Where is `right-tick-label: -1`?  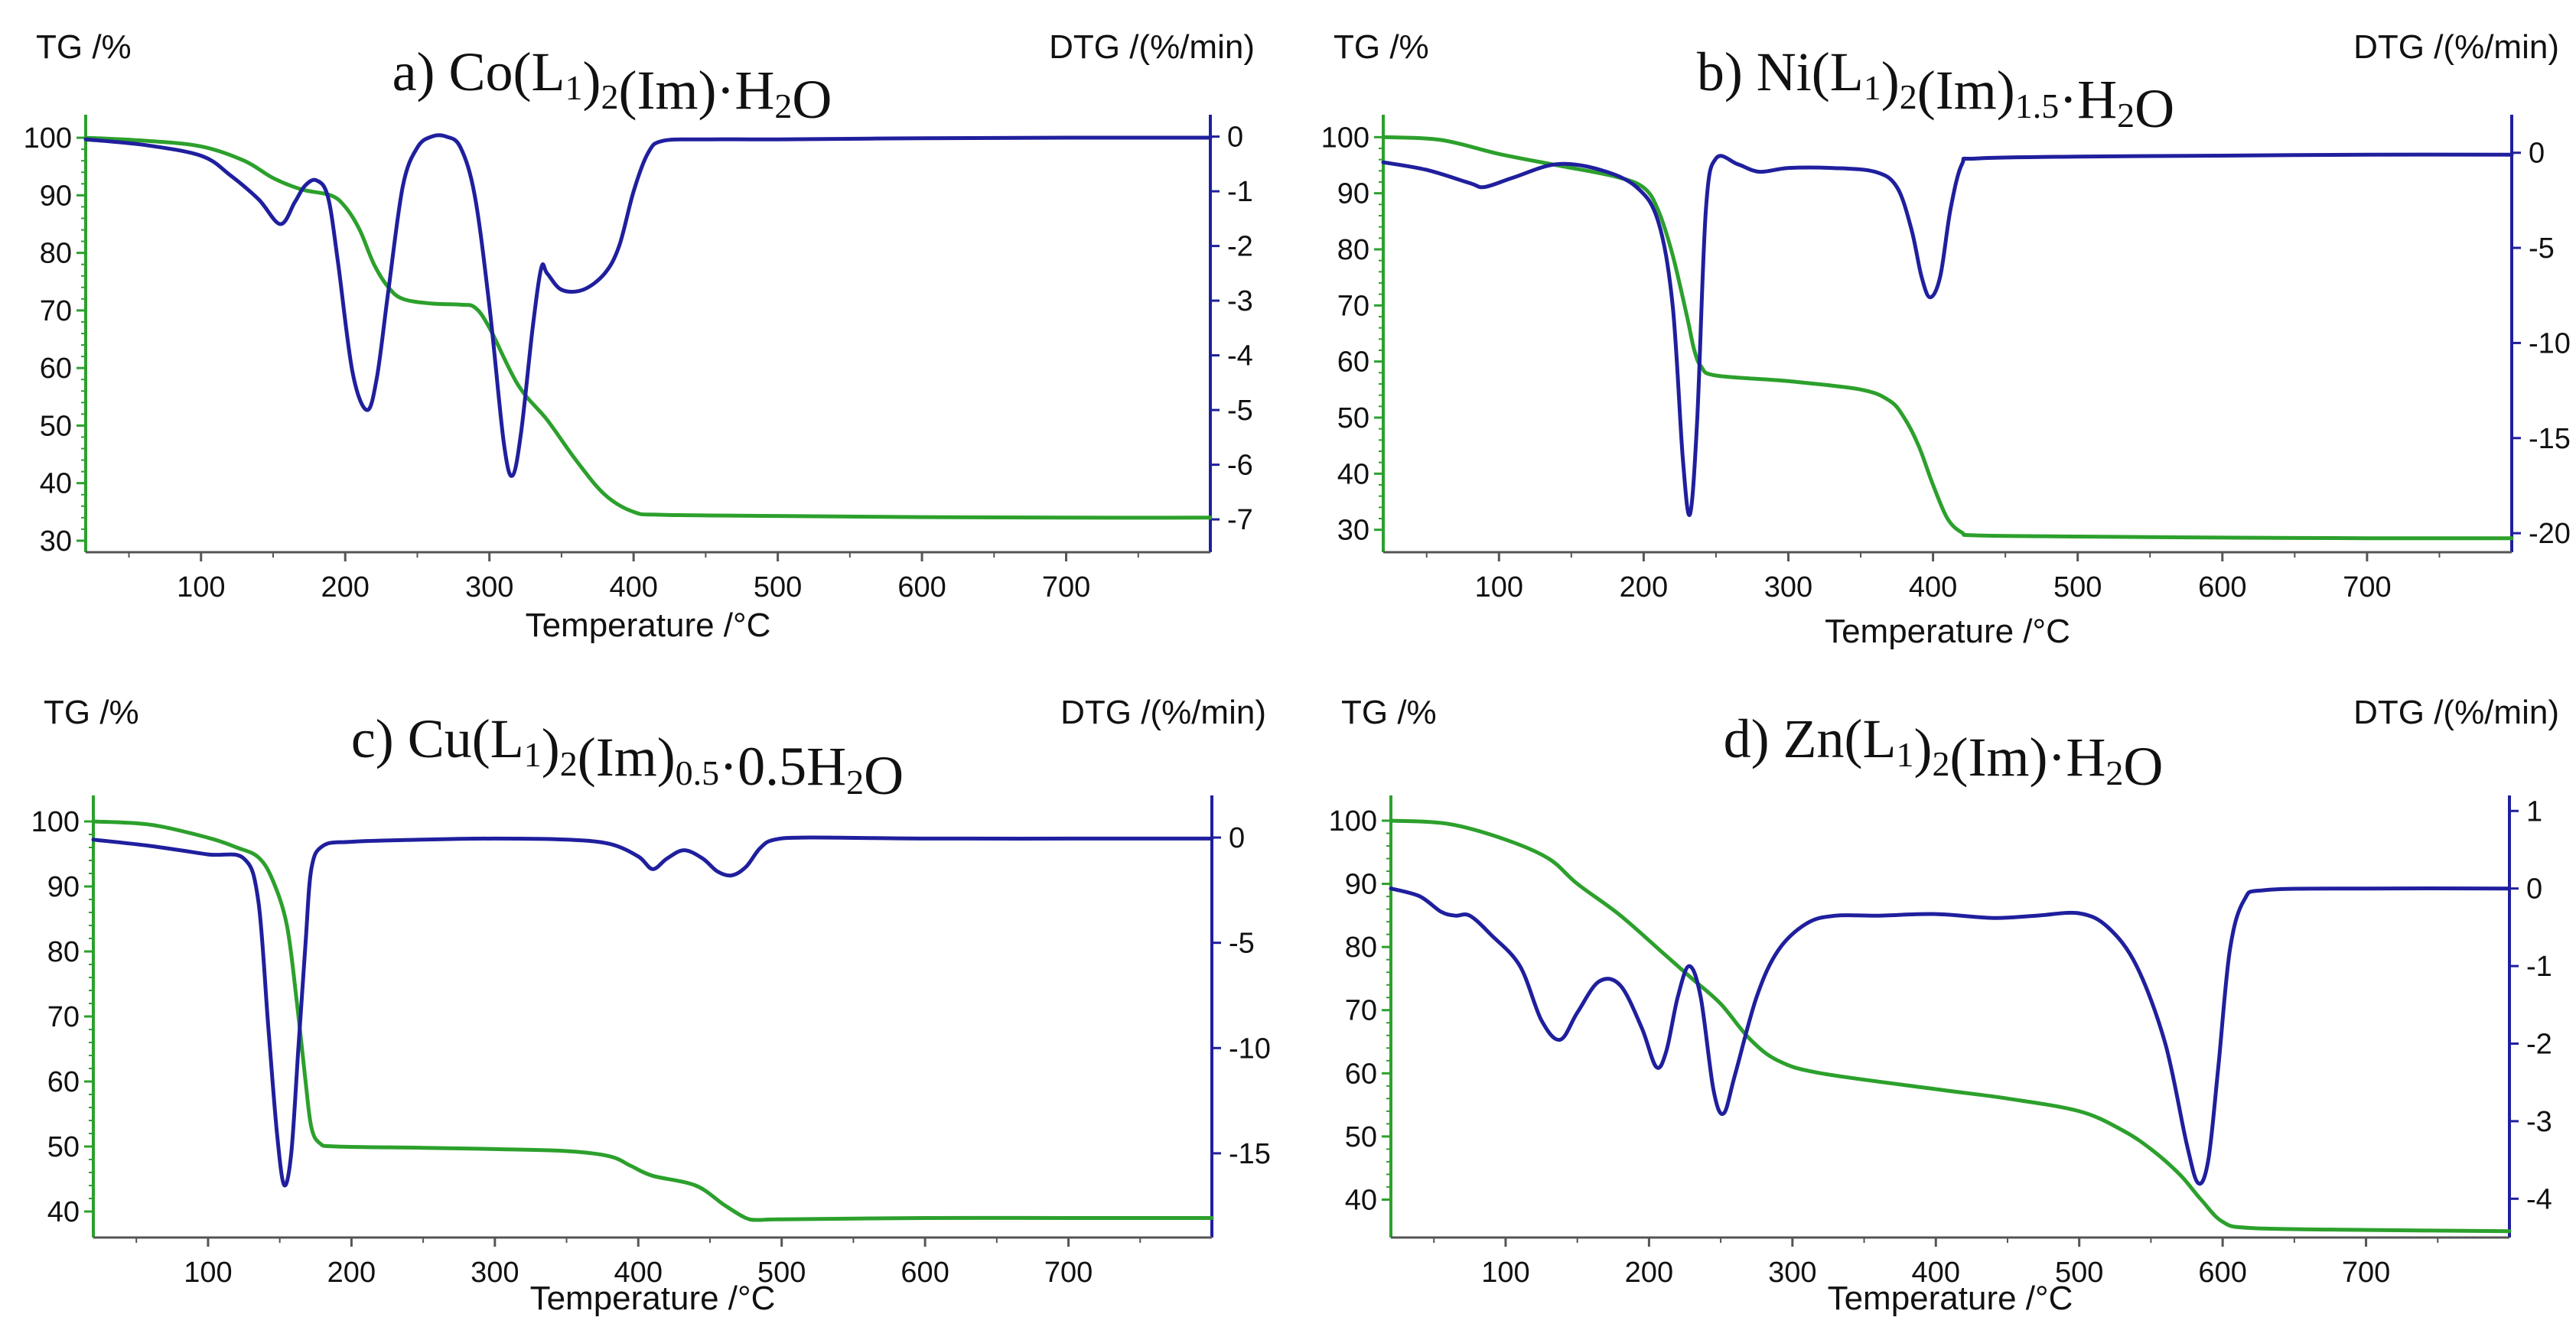 right-tick-label: -1 is located at coordinates (2539, 967).